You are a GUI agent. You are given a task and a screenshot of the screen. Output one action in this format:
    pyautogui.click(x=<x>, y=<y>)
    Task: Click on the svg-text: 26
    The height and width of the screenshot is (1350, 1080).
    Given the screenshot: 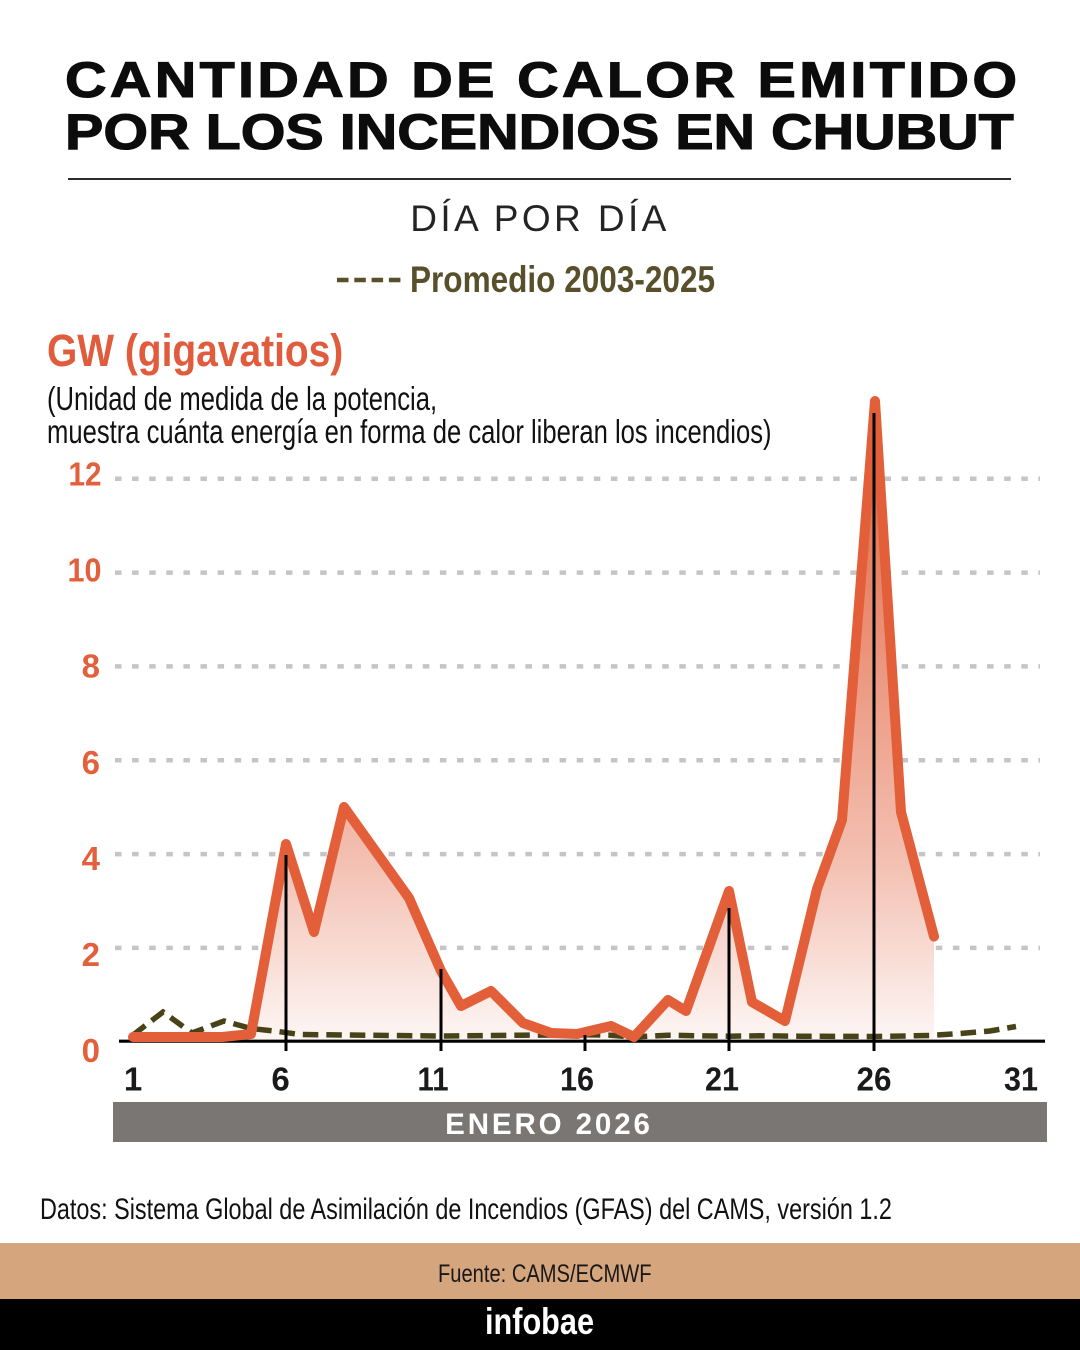 What is the action you would take?
    pyautogui.click(x=874, y=1079)
    